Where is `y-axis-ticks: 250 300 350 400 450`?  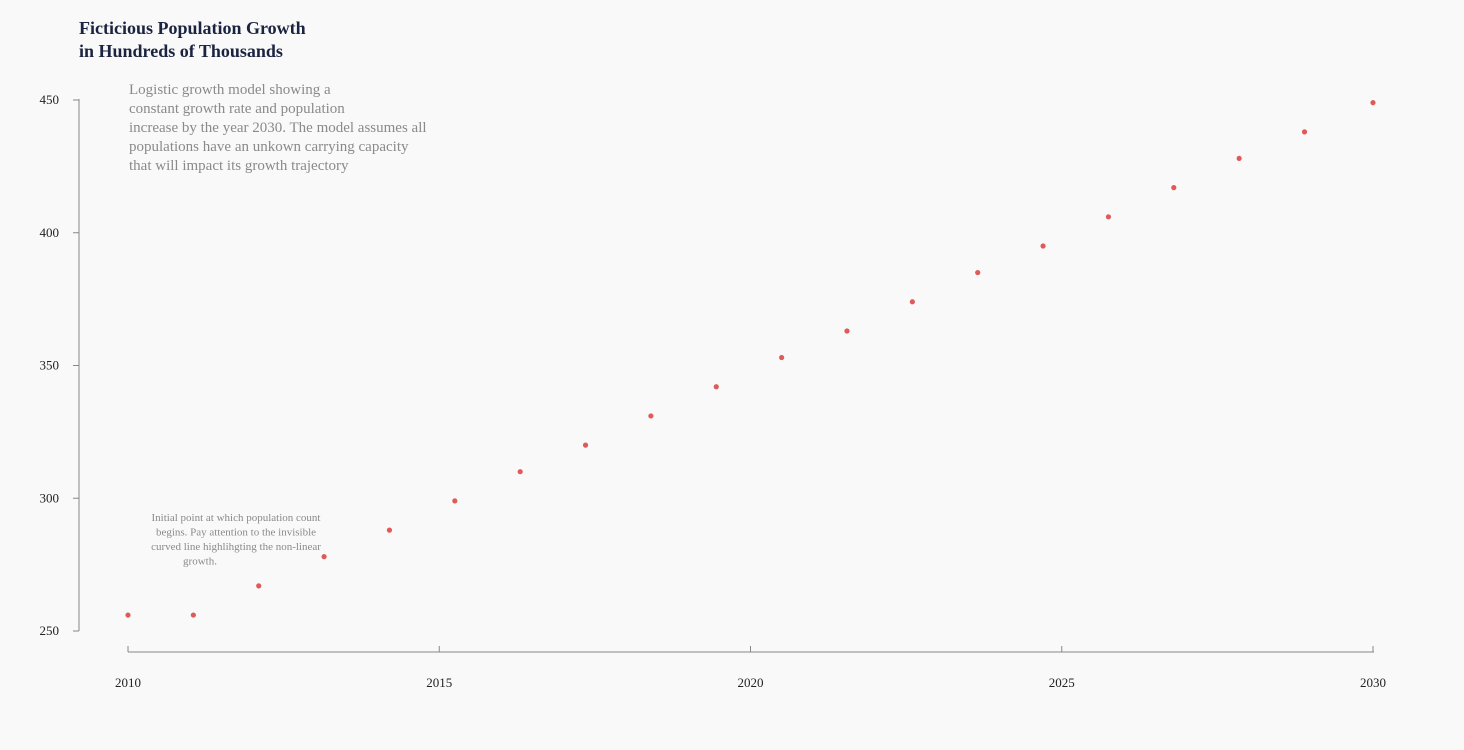 y-axis-ticks: 250 300 350 400 450 is located at coordinates (59, 365).